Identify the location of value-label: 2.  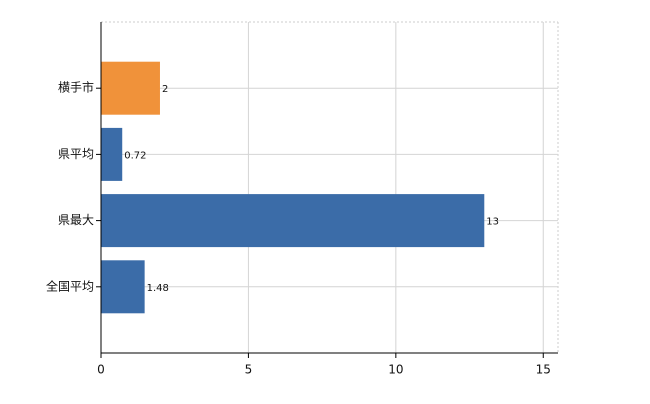
(165, 89).